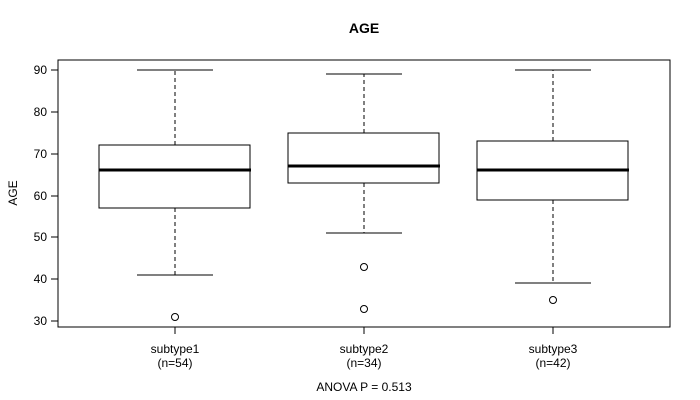 This screenshot has width=700, height=400. I want to click on x-group-label: subtype2, so click(364, 349).